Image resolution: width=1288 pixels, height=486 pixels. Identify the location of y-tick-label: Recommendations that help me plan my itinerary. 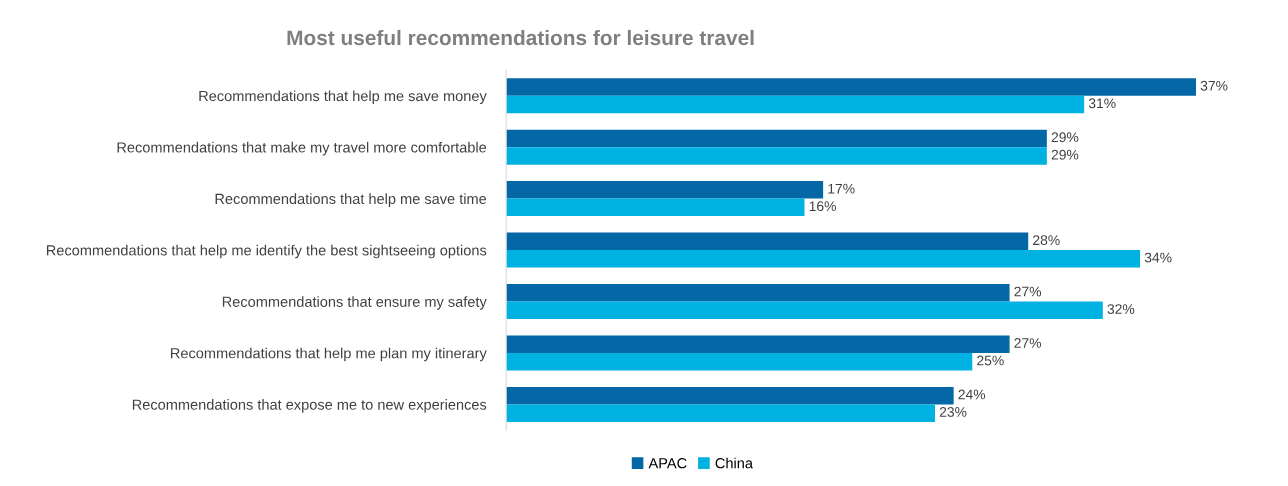
(329, 354).